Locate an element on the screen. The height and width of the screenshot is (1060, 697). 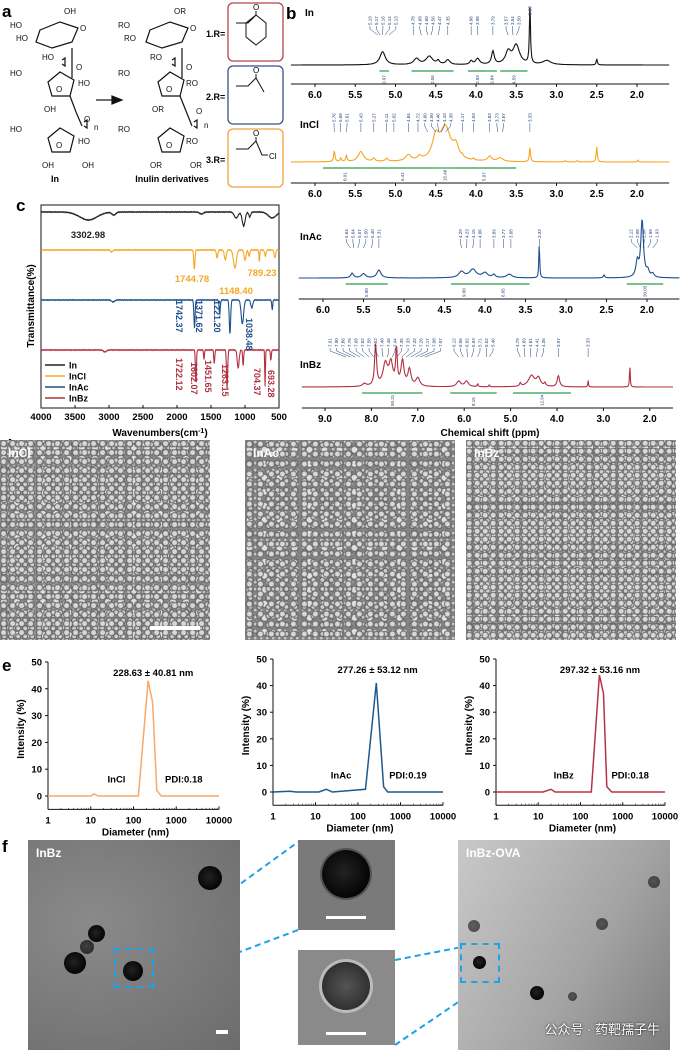
peak-label: 7.33 is located at coordinates (408, 342).